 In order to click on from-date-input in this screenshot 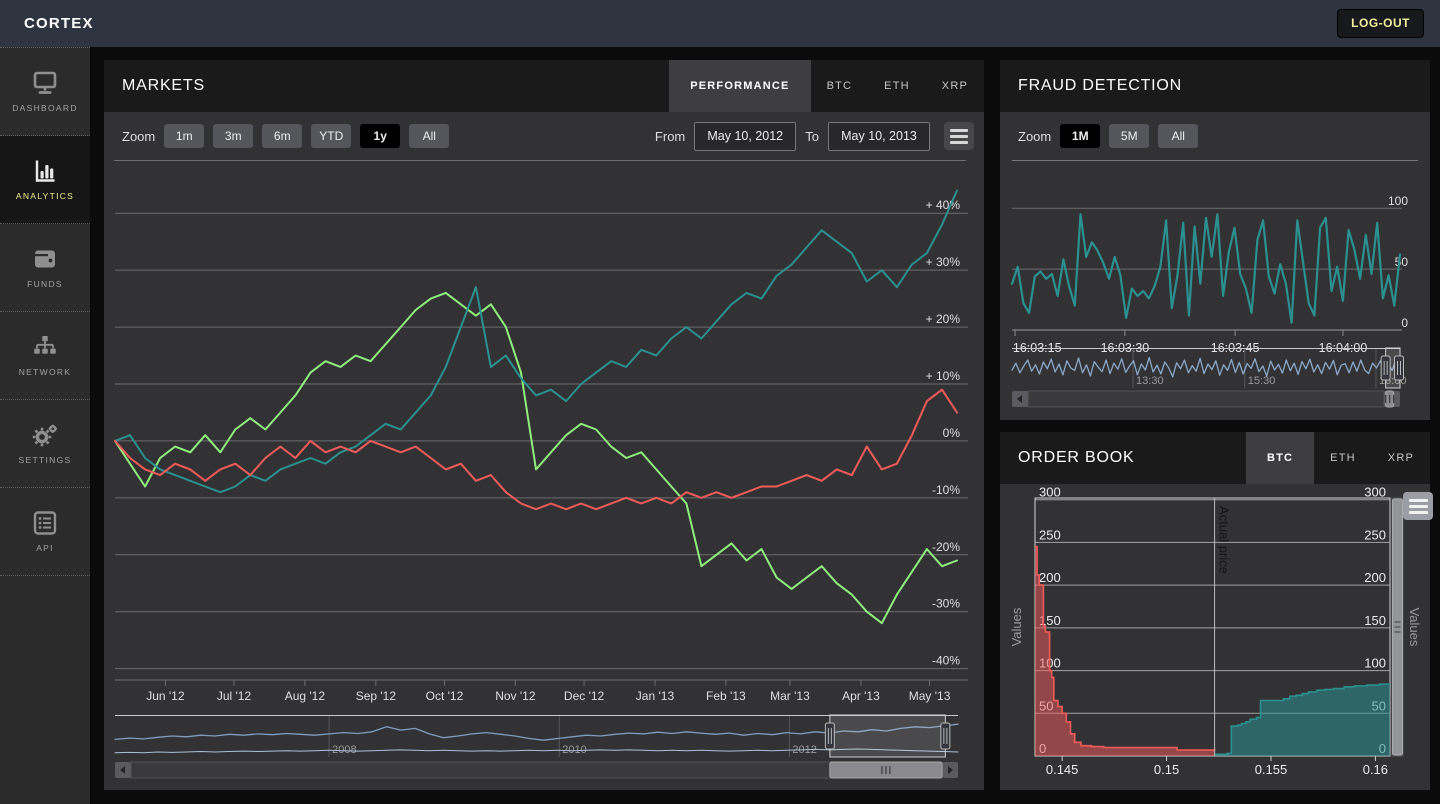, I will do `click(745, 136)`.